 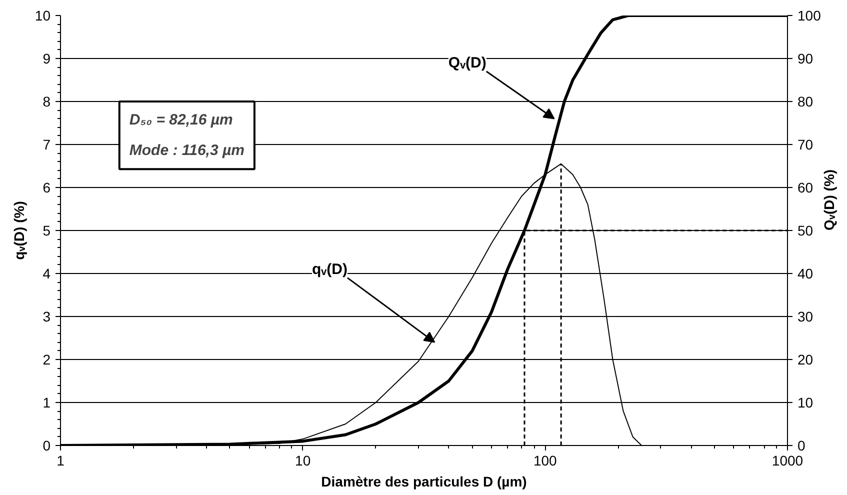 What do you see at coordinates (788, 460) in the screenshot?
I see `x-tick-label: 1000` at bounding box center [788, 460].